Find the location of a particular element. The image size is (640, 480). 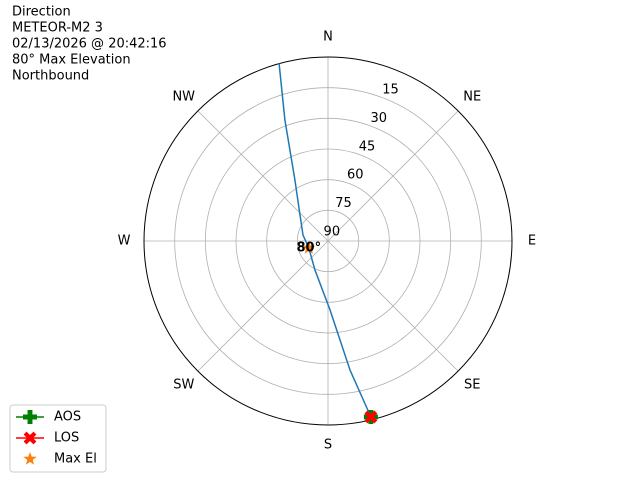

r-tick-label: 90 is located at coordinates (332, 231).